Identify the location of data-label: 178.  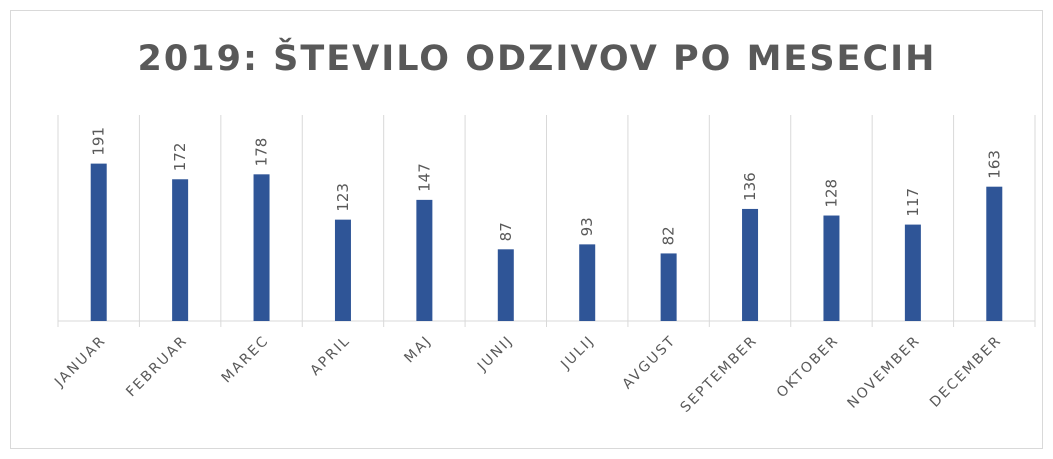
(262, 152).